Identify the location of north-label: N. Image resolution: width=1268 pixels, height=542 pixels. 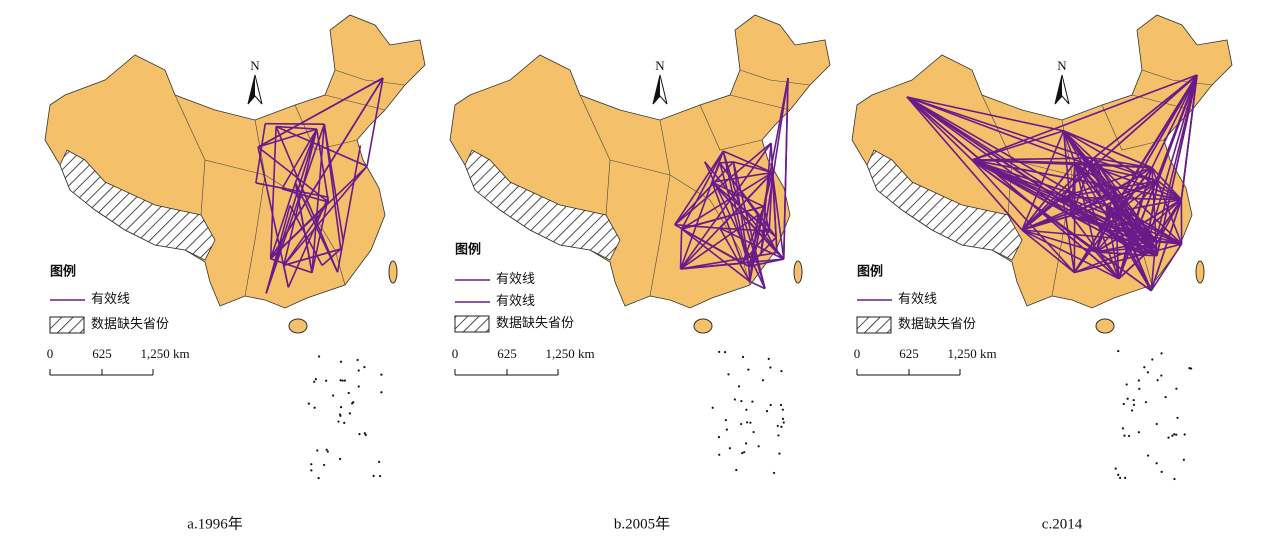
(255, 65).